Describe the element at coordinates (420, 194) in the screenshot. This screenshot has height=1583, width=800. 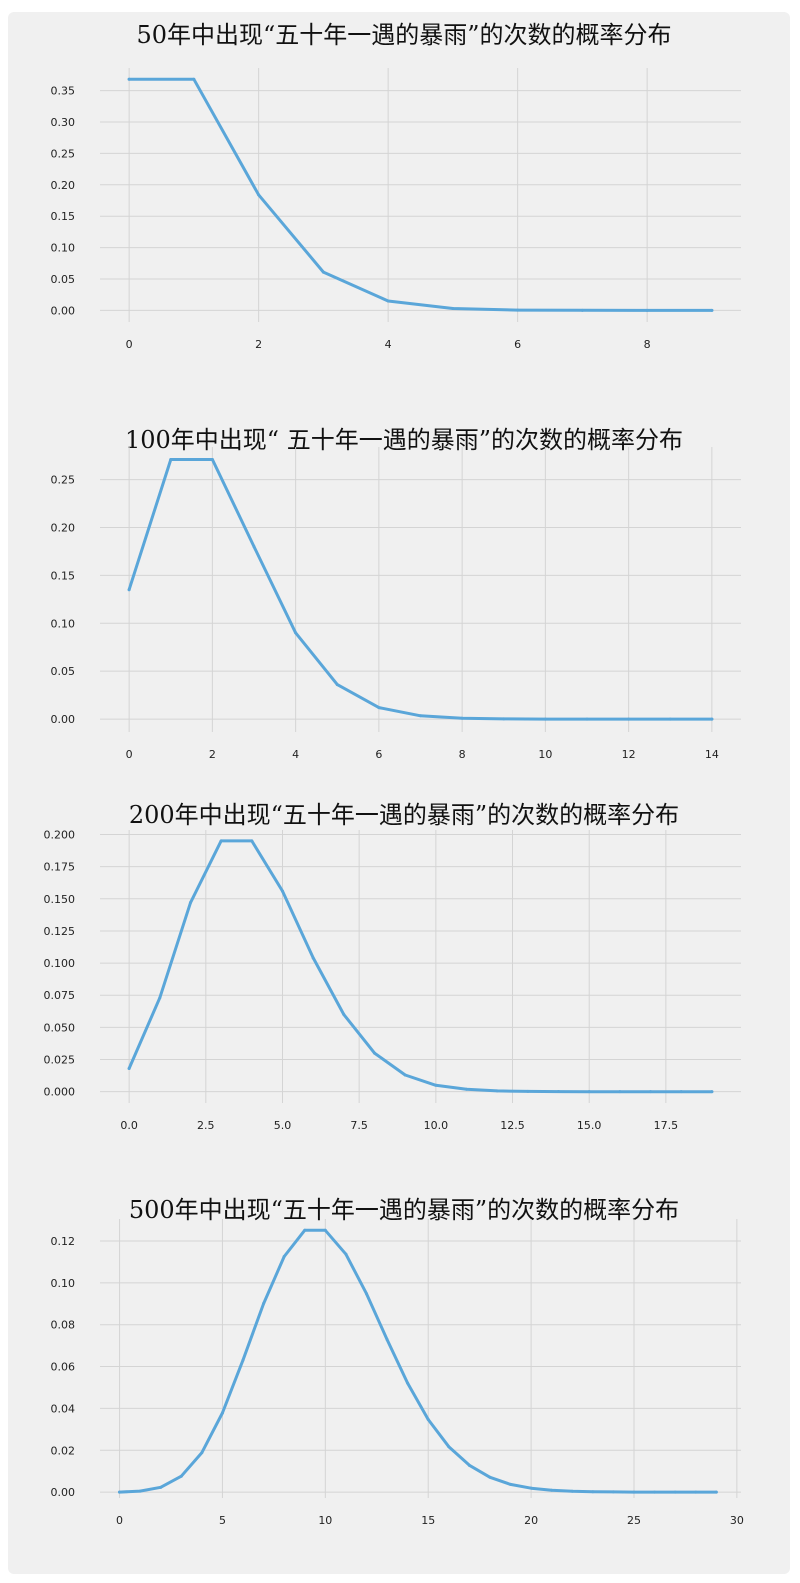
I see `series-line` at that location.